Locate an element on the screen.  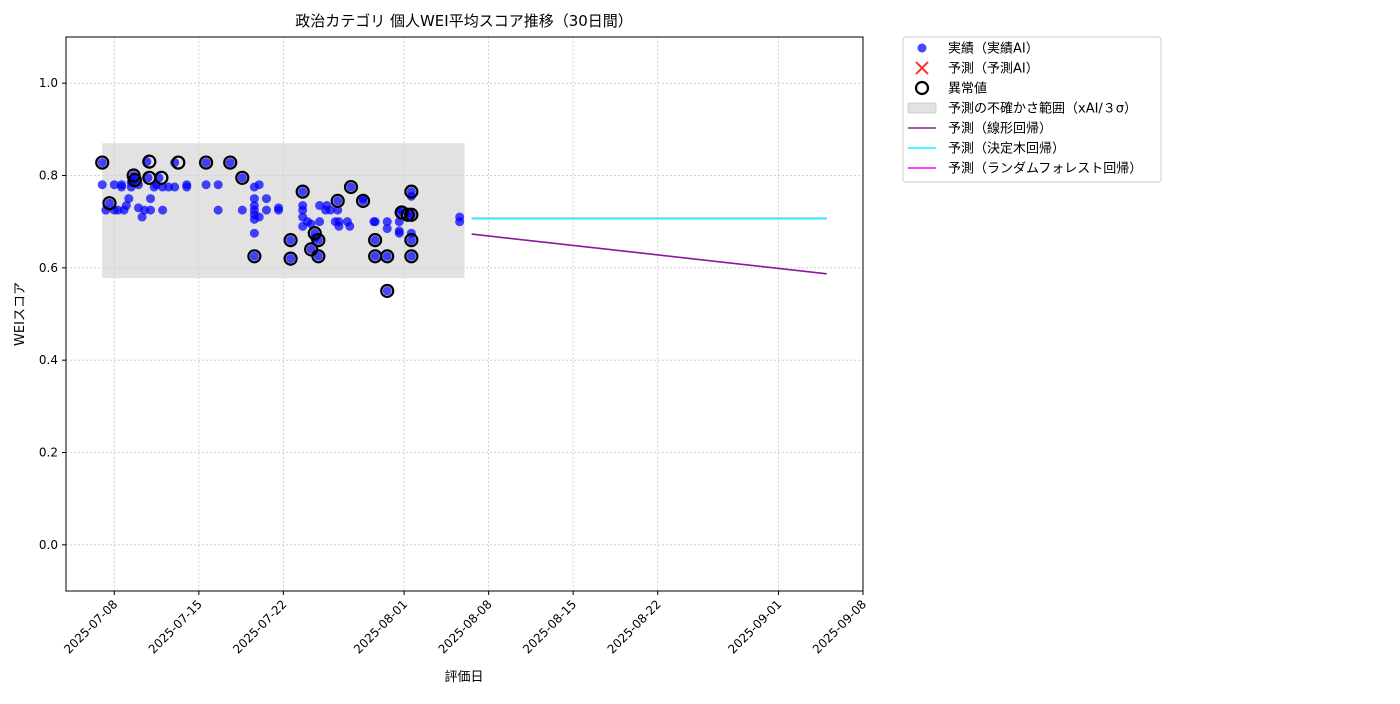
x-tick-label: 2025-07-08 is located at coordinates (90, 626).